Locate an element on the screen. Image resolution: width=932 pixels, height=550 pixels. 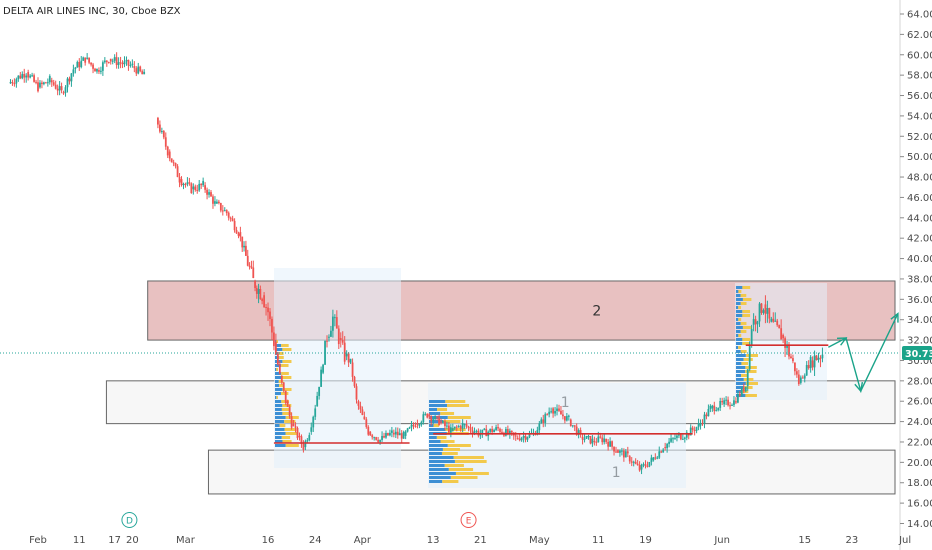
time-tick-label: 20 is located at coordinates (132, 540).